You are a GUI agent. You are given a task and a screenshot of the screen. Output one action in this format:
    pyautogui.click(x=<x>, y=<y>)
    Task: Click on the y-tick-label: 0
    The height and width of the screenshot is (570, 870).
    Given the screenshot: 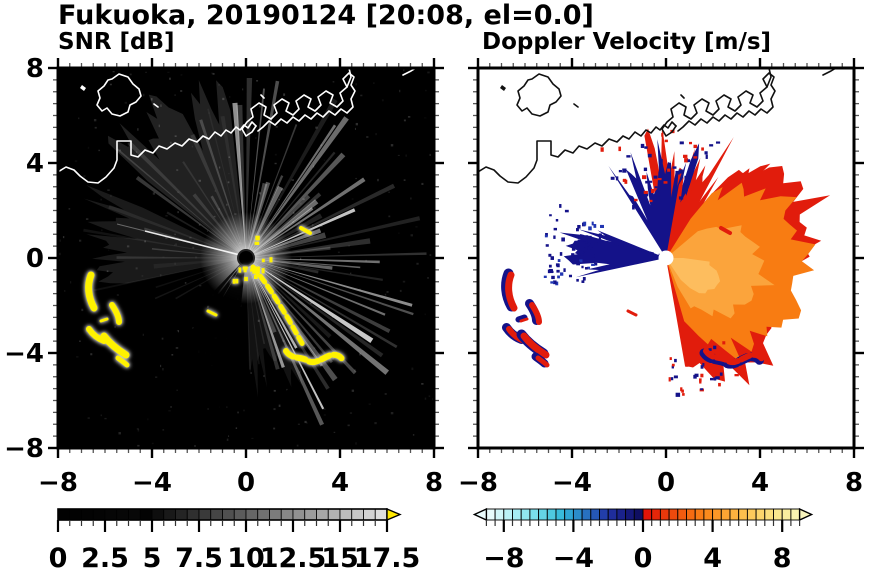 What is the action you would take?
    pyautogui.click(x=35, y=259)
    